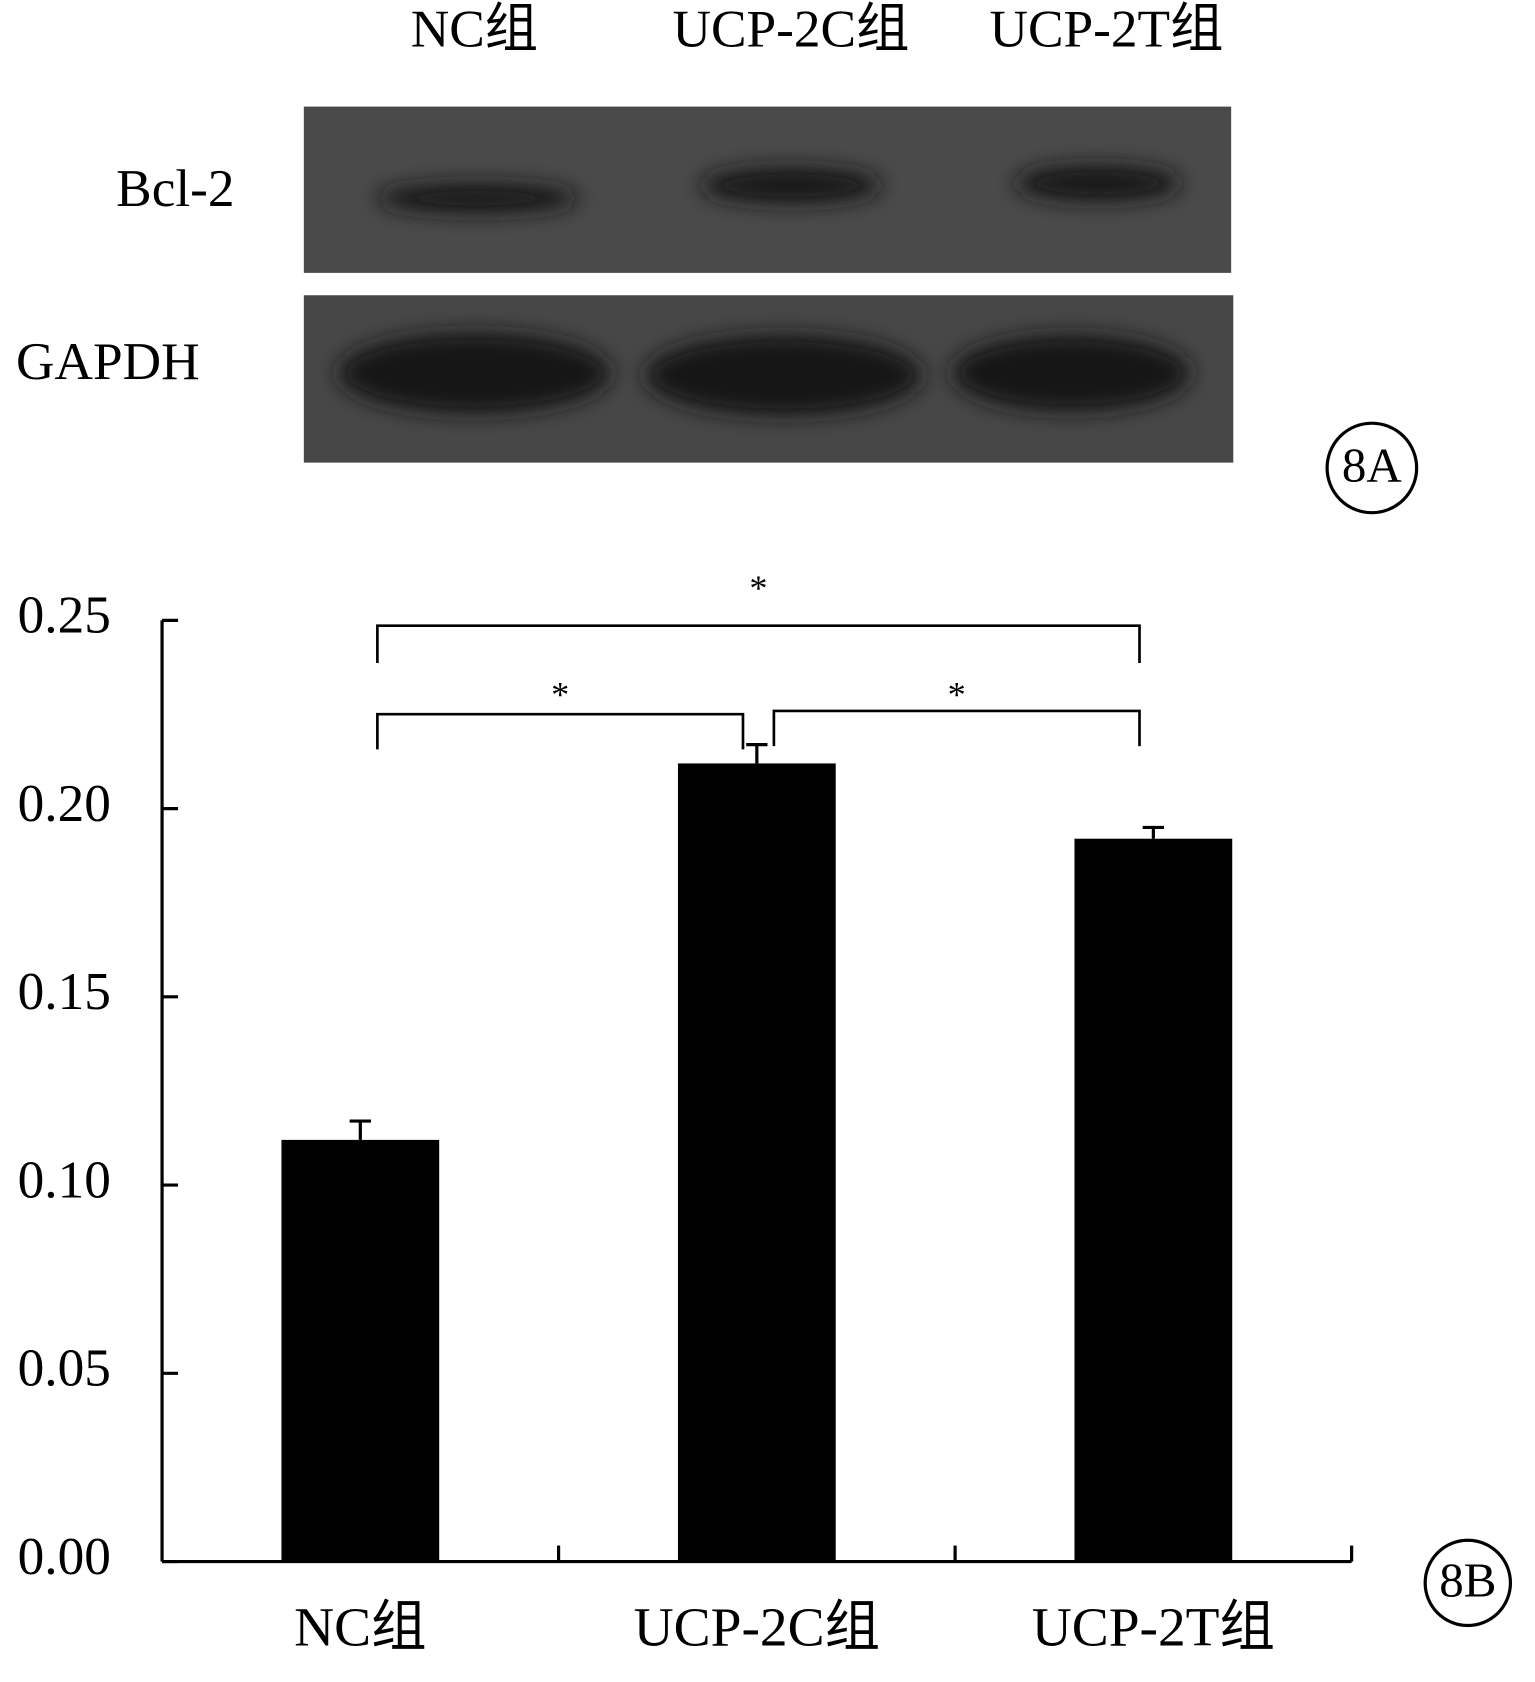  What do you see at coordinates (1153, 1627) in the screenshot?
I see `x-tick-label: UCP-2T组` at bounding box center [1153, 1627].